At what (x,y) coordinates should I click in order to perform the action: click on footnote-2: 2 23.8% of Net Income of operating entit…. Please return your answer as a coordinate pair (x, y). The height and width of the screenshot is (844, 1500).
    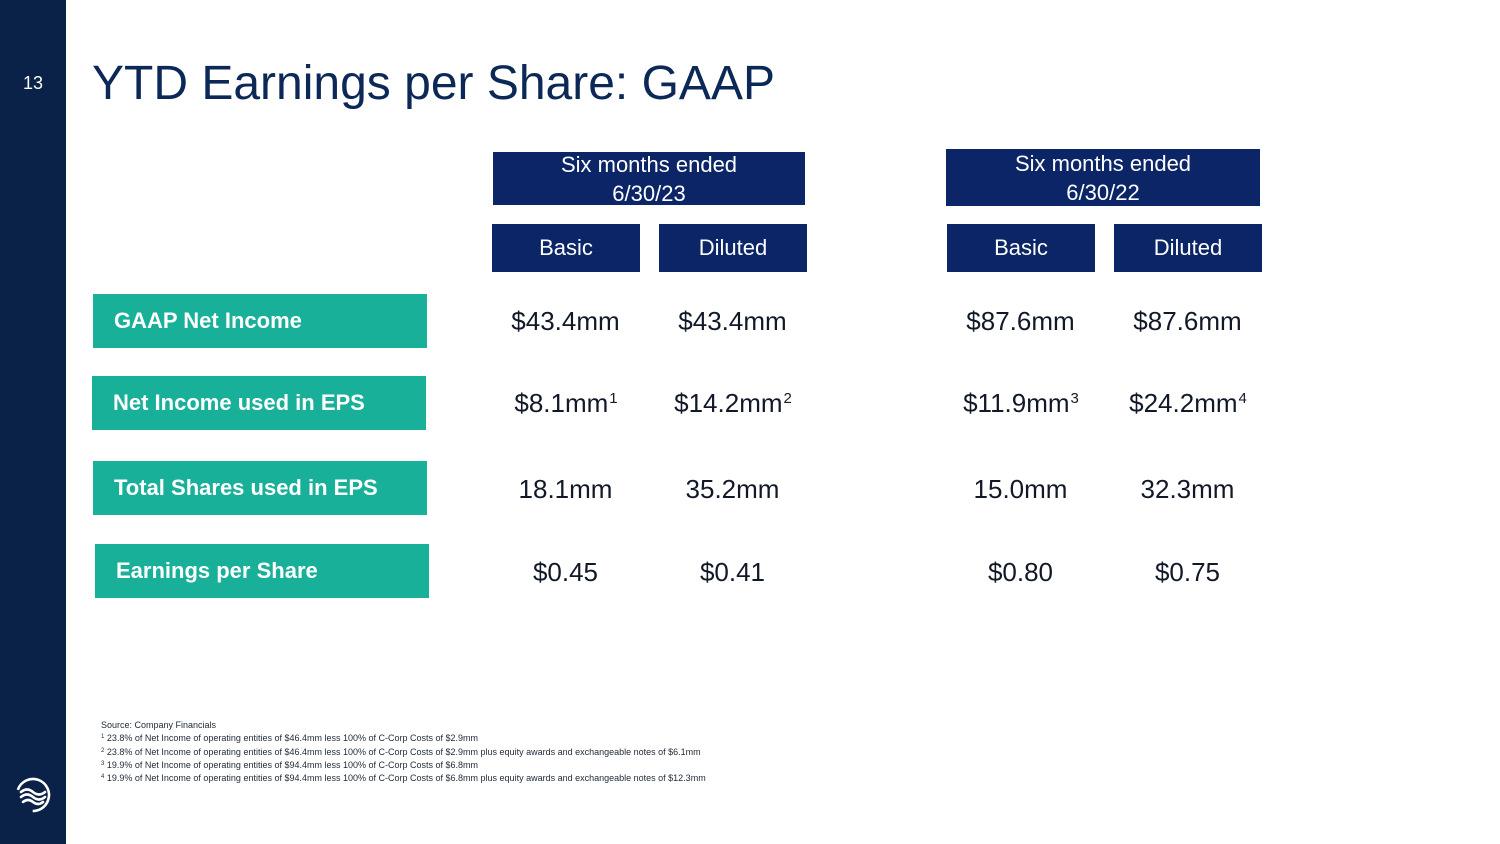
    Looking at the image, I should click on (401, 751).